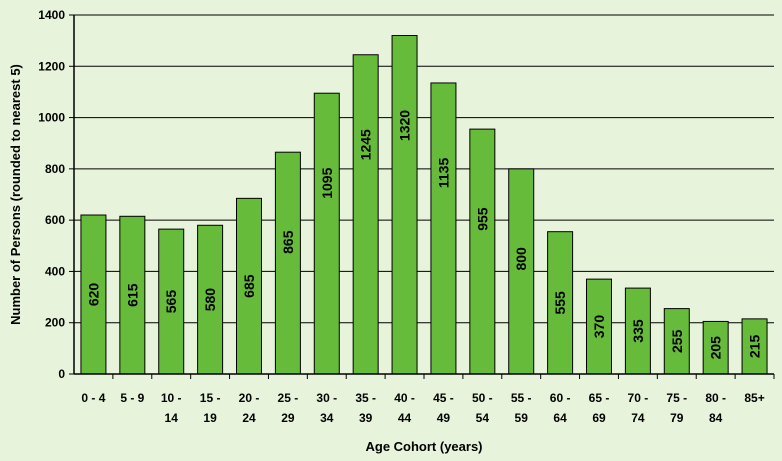  I want to click on x-tick-label: 10 -, so click(171, 398).